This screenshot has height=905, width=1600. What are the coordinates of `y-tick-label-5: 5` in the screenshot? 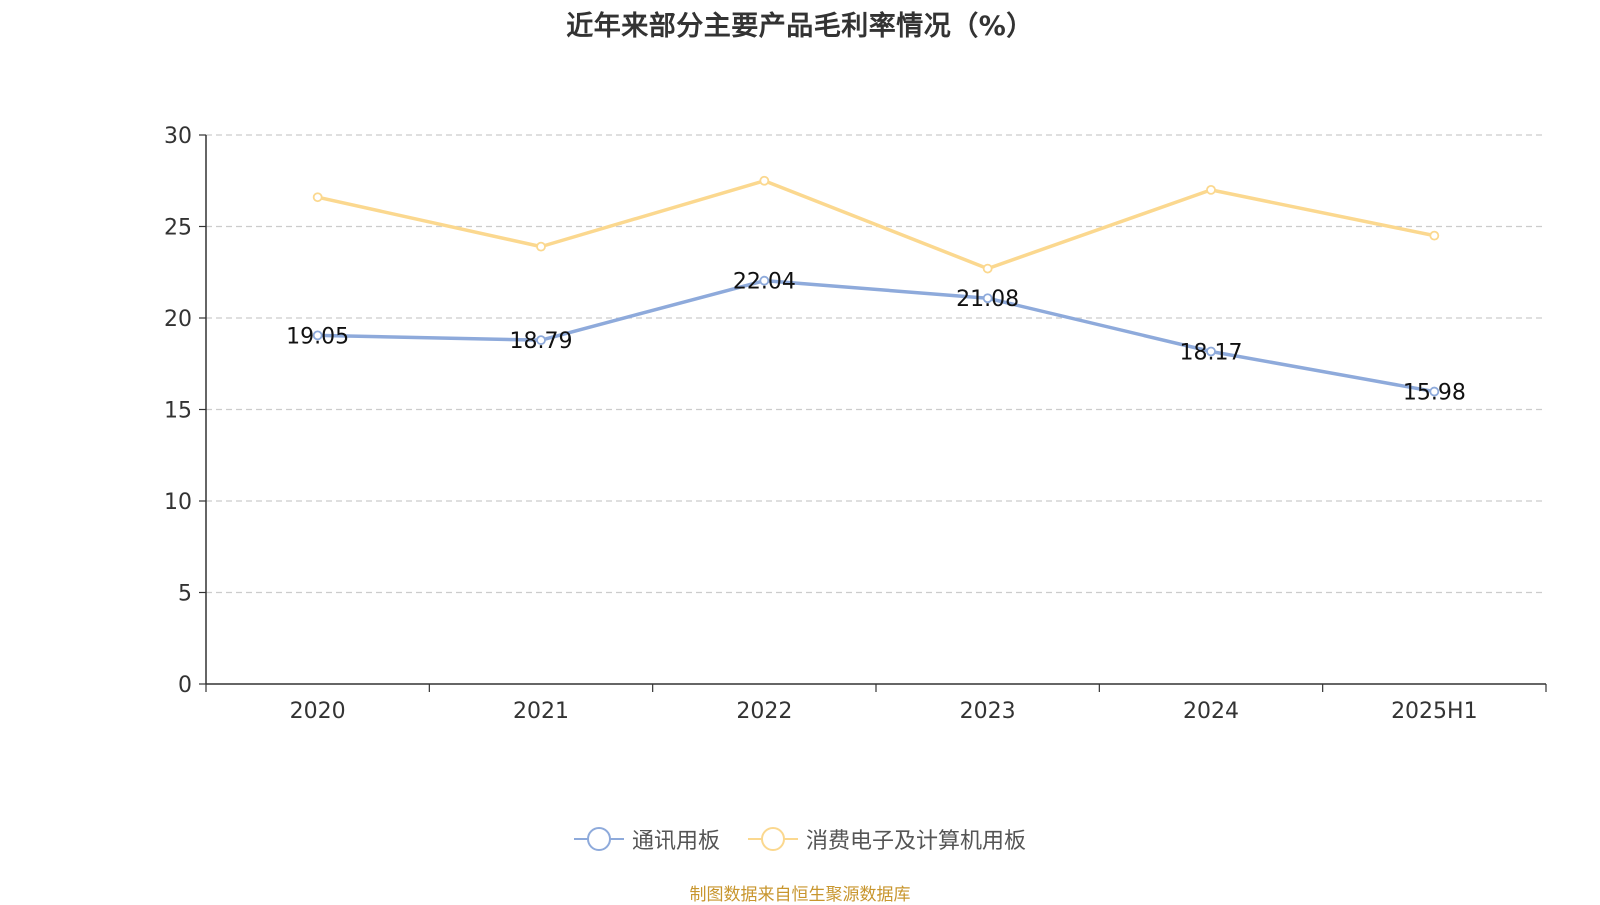 It's located at (185, 594).